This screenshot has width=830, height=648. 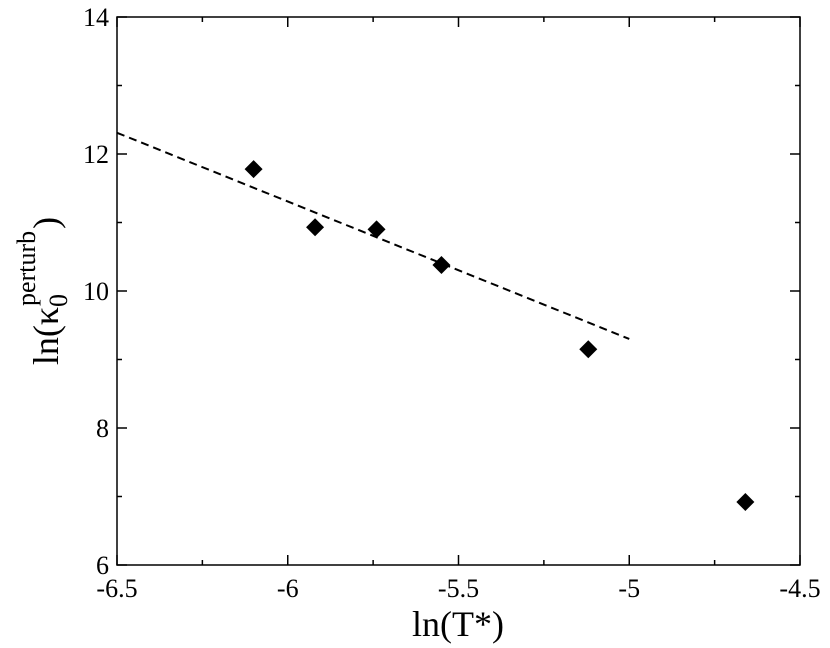 What do you see at coordinates (458, 588) in the screenshot?
I see `x-tick-label: -5.5` at bounding box center [458, 588].